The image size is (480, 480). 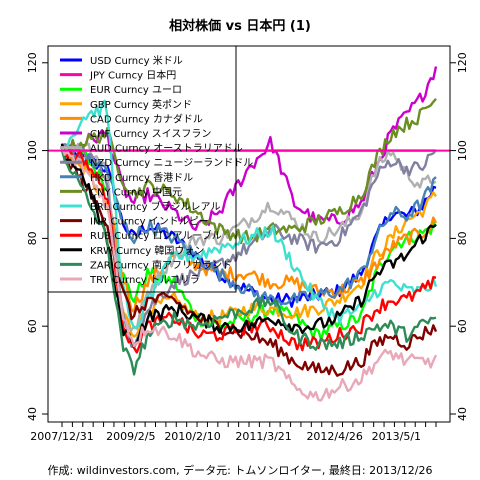 I want to click on y-tick-label-left-0: 40, so click(x=32, y=414).